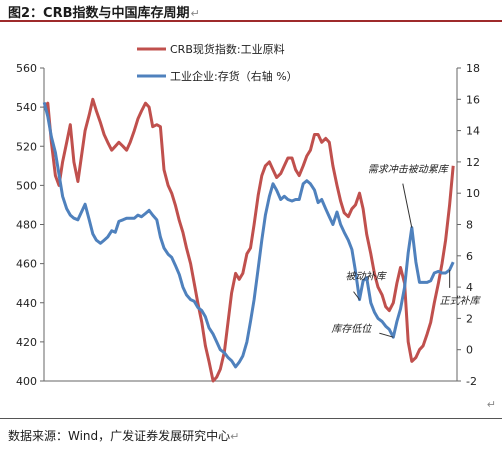 The width and height of the screenshot is (502, 451). I want to click on right-tick-label: 12, so click(473, 162).